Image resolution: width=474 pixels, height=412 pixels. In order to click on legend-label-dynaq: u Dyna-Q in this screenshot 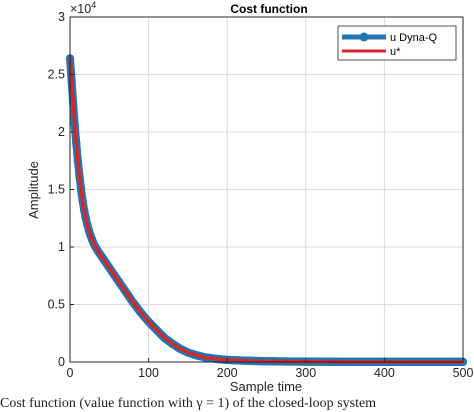, I will do `click(414, 38)`.